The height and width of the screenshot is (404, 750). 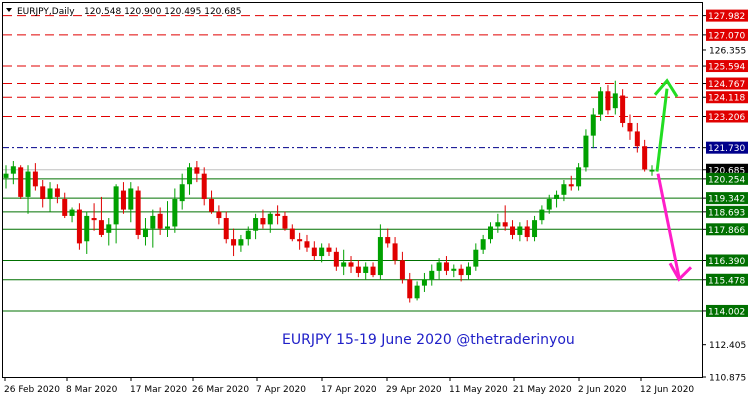 I want to click on price-tag-label: 115.478, so click(x=726, y=281).